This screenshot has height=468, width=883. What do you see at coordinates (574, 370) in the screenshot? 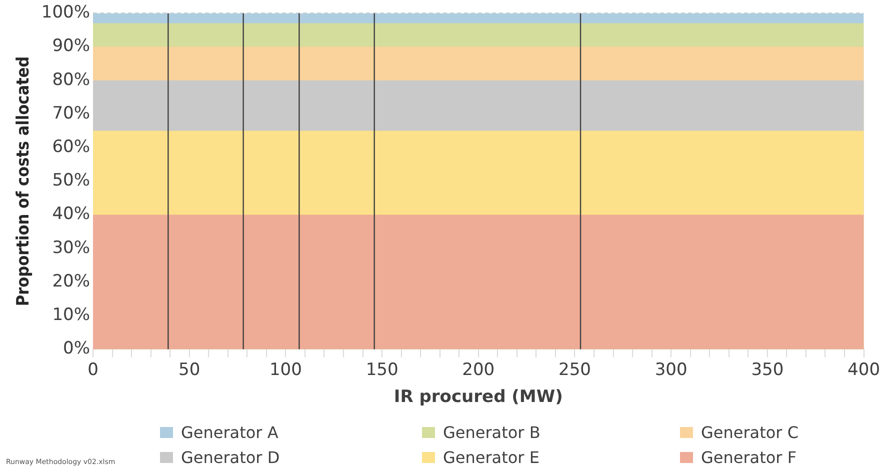
I see `x-tick-label: 250` at bounding box center [574, 370].